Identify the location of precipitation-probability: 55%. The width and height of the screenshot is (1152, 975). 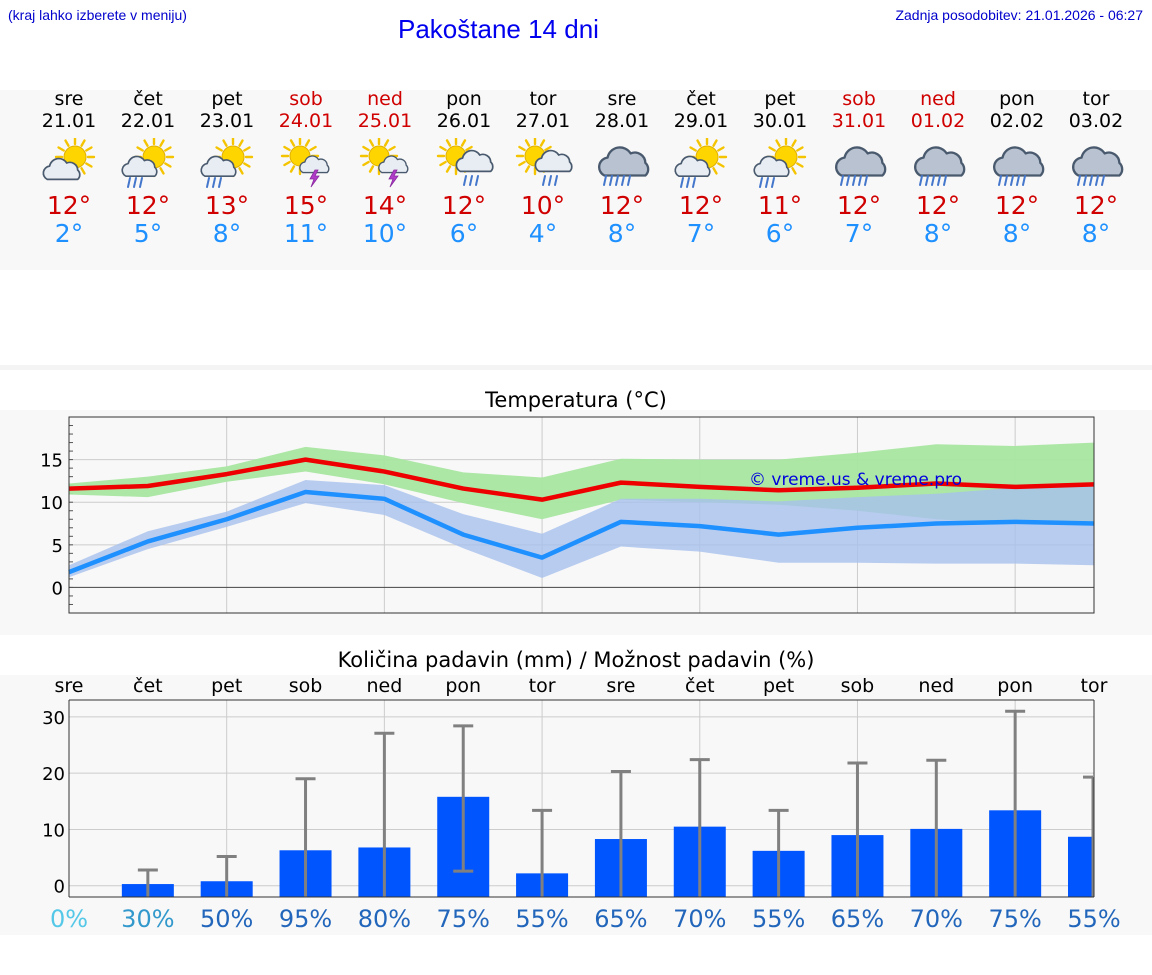
(1093, 919).